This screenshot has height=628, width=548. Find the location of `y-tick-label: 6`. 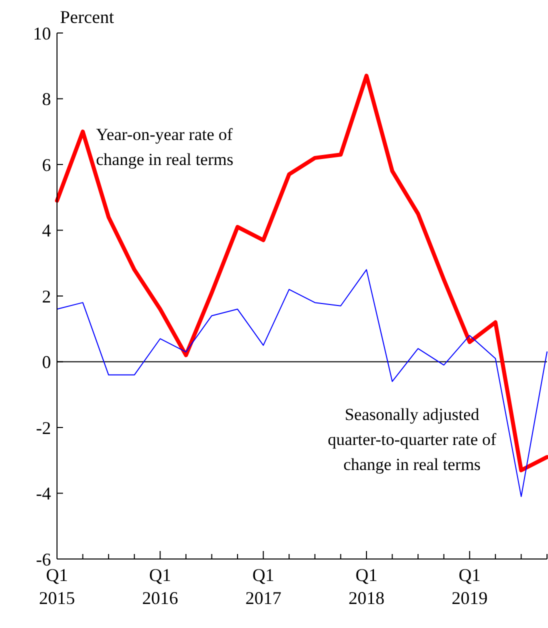

y-tick-label: 6 is located at coordinates (46, 164).